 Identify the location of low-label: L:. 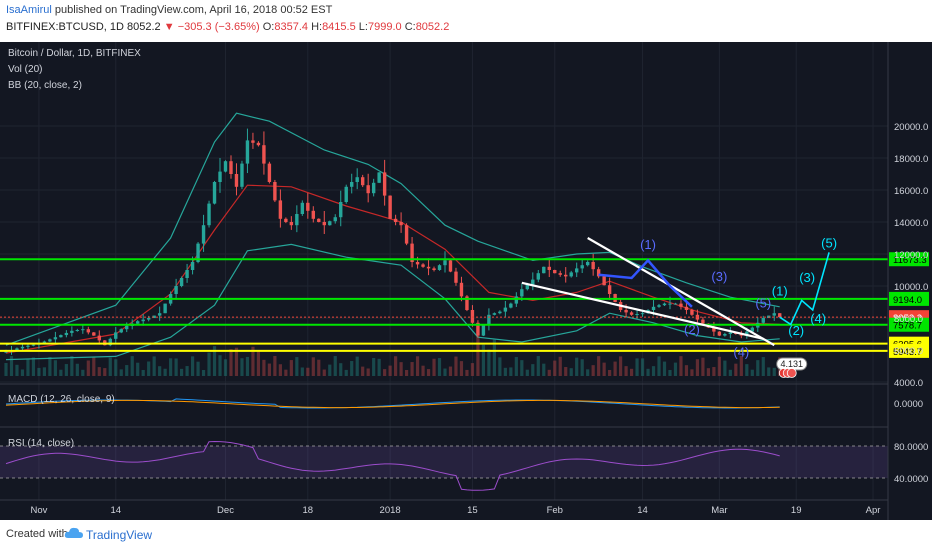
(363, 27).